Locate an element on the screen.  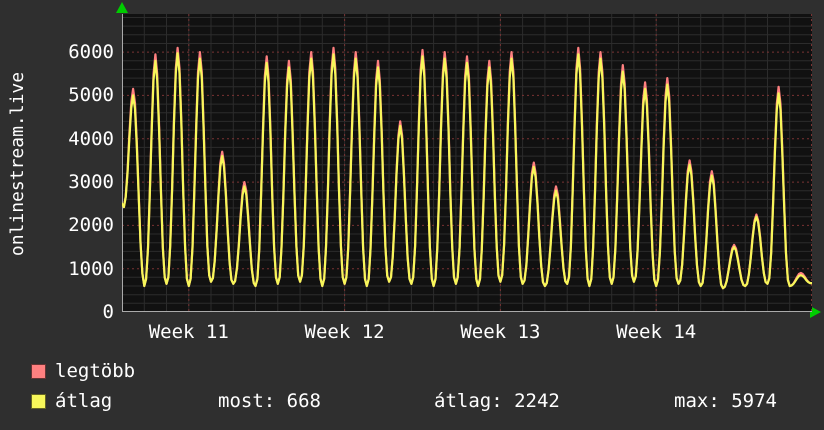
legend-item-legtobb: legtöbb is located at coordinates (83, 371).